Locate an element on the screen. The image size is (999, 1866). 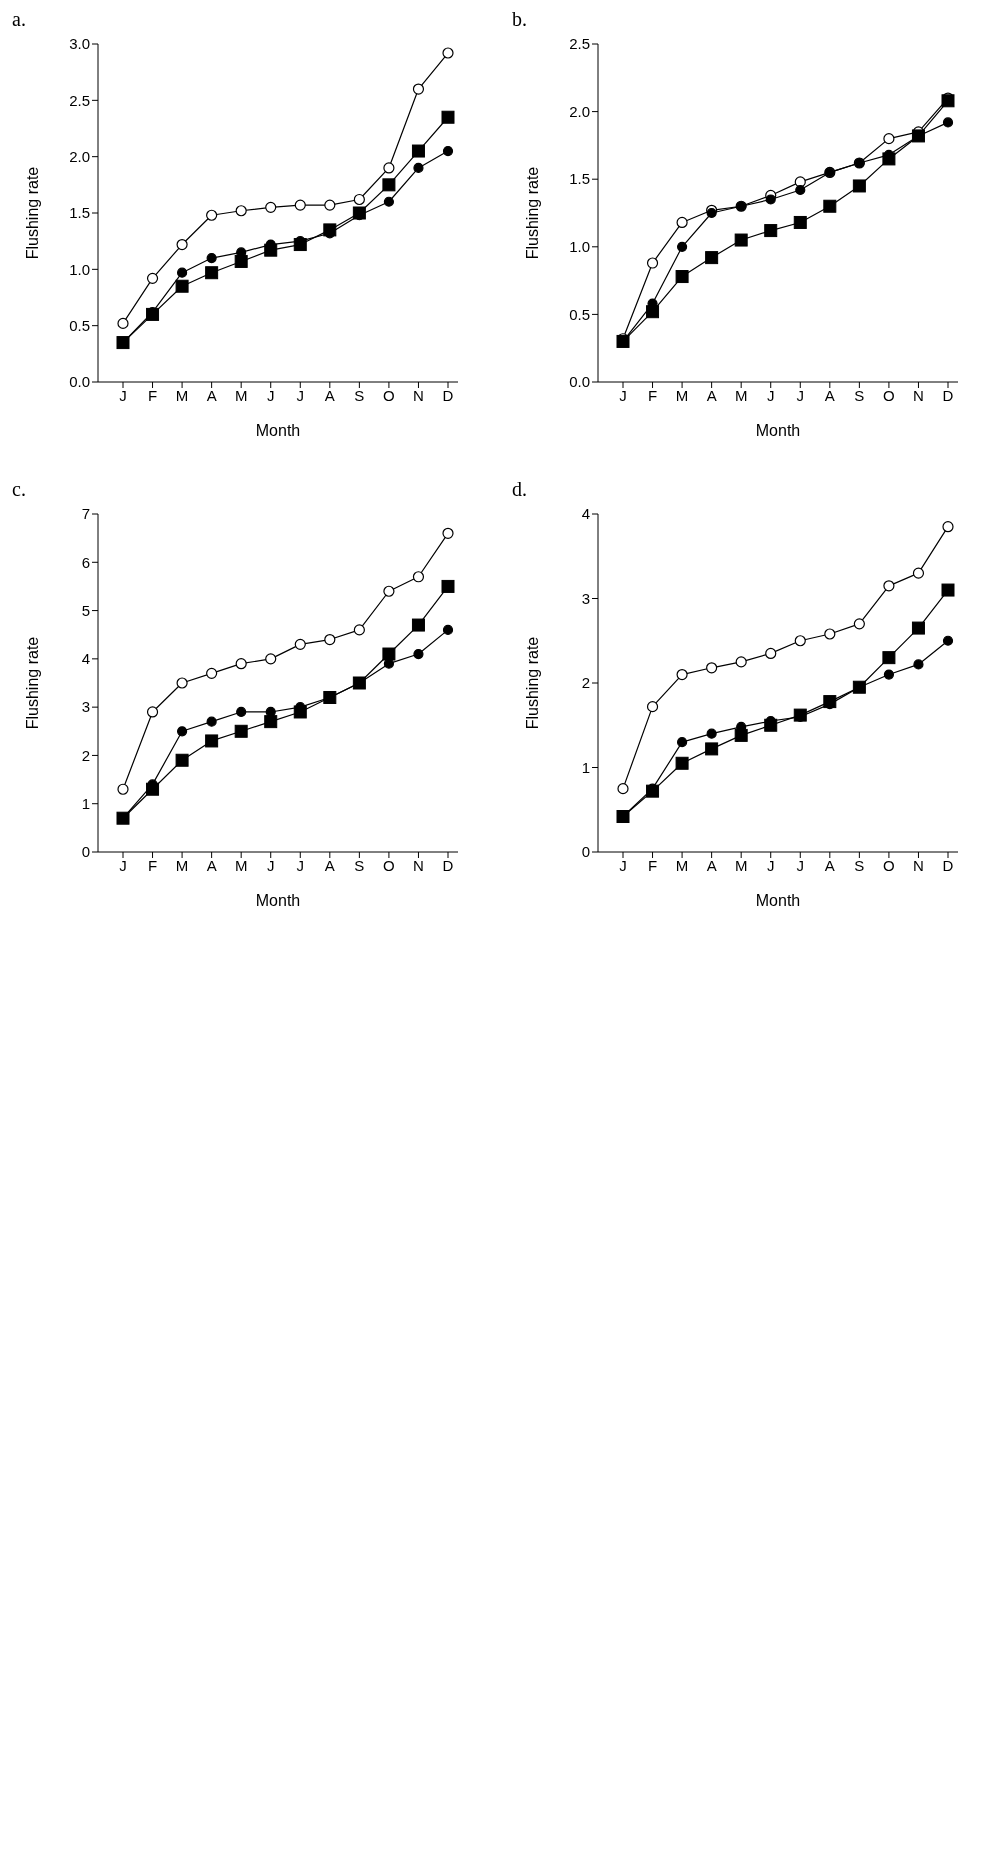
chart-title: b. is located at coordinates (519, 19).